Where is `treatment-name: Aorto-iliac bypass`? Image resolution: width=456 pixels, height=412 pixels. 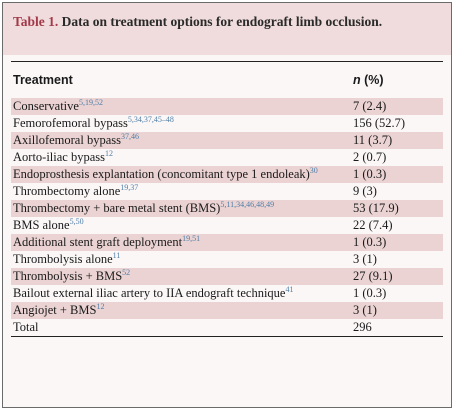 treatment-name: Aorto-iliac bypass is located at coordinates (59, 157).